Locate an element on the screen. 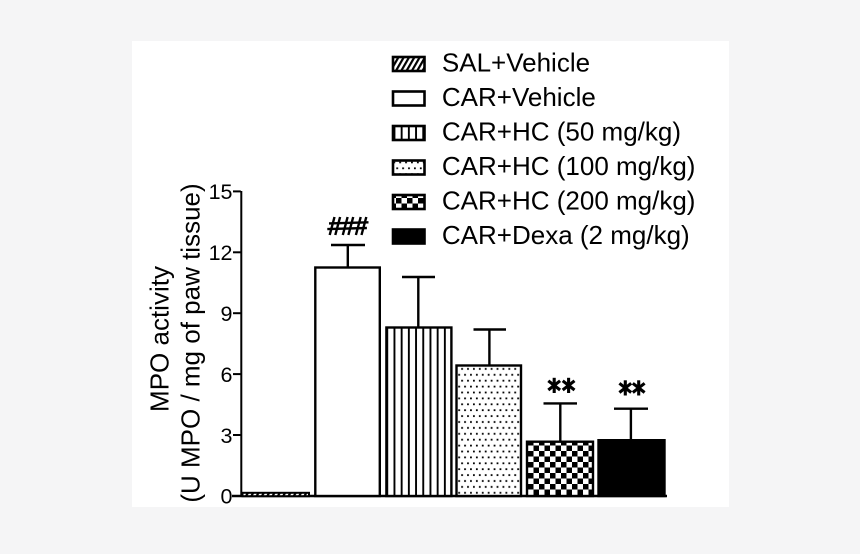 This screenshot has width=860, height=554. svg-text: SAL+Vehicle is located at coordinates (516, 62).